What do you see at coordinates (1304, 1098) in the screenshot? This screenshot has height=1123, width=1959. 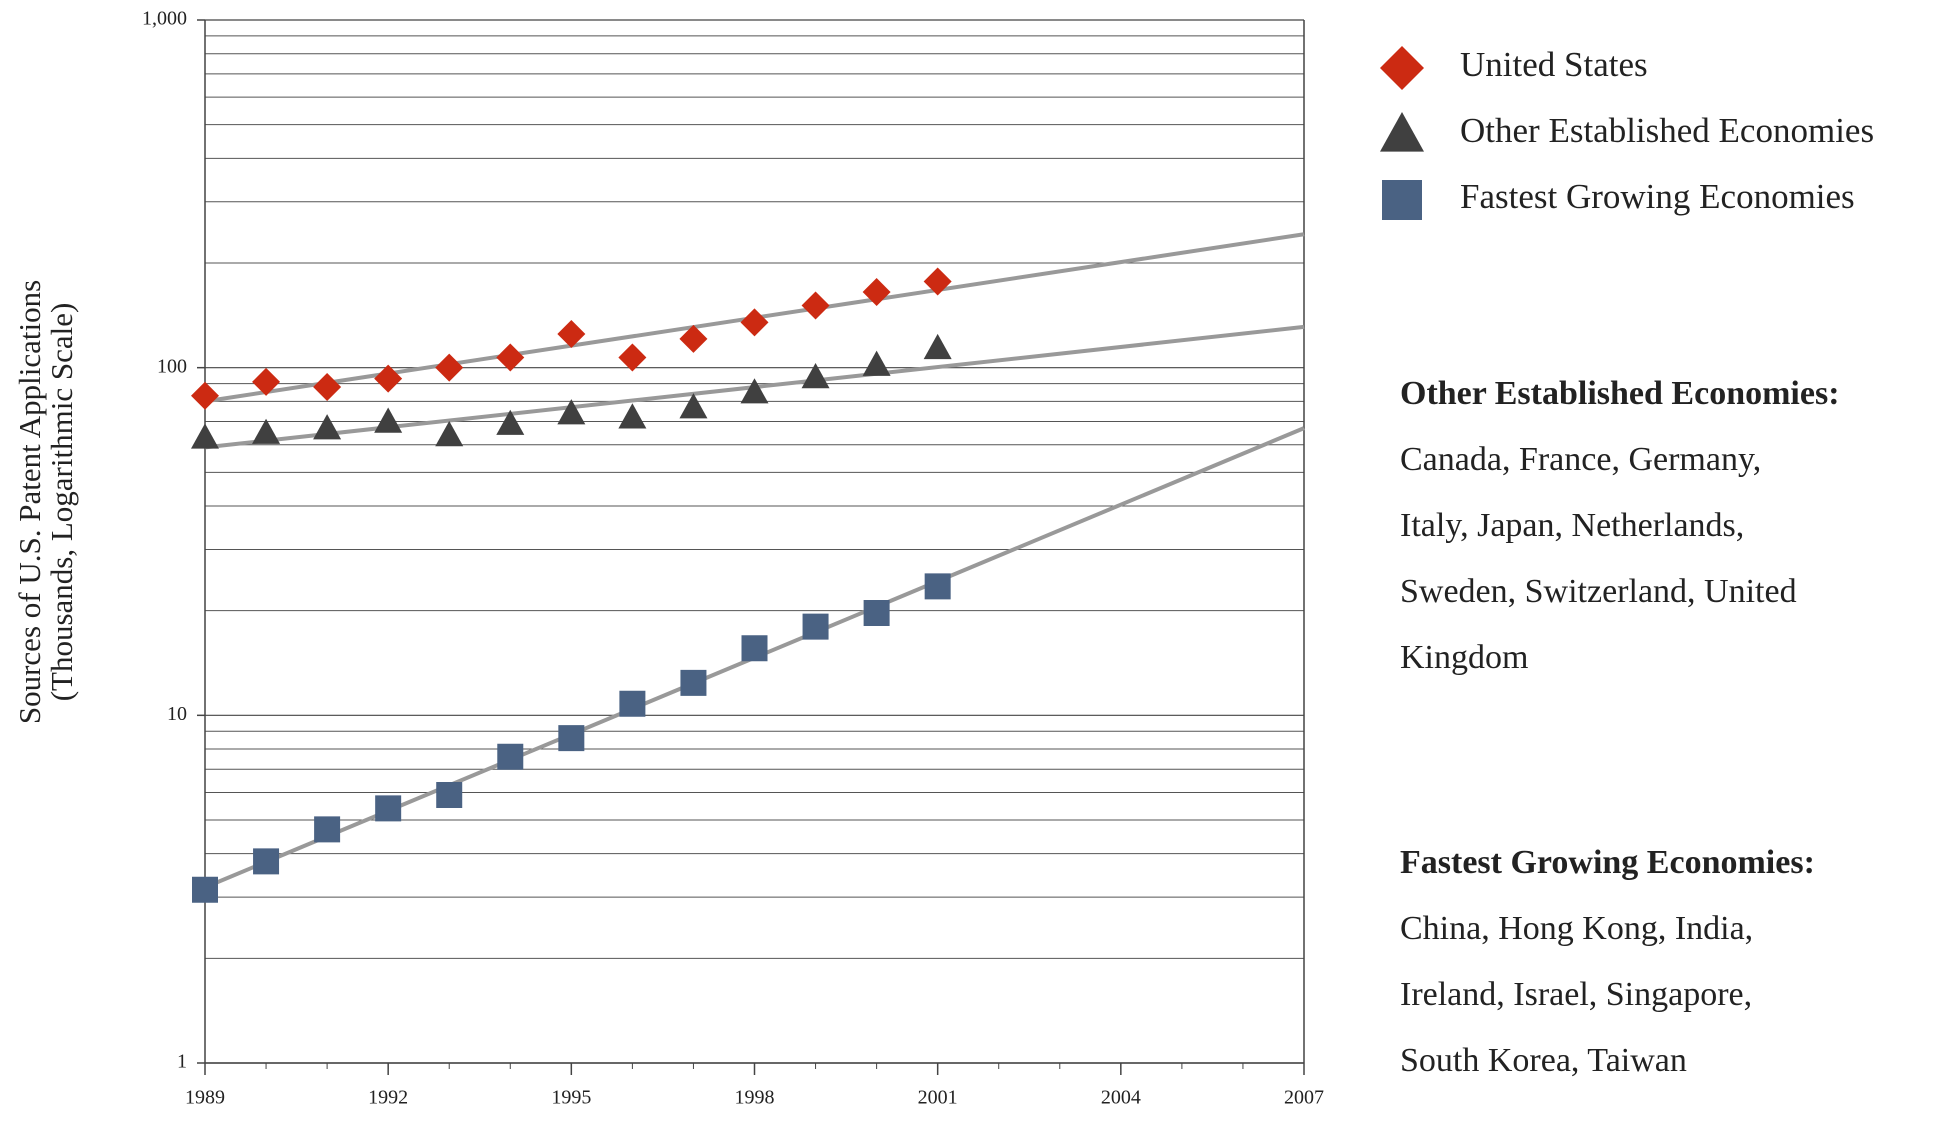 I see `x-tick-label: 2007` at bounding box center [1304, 1098].